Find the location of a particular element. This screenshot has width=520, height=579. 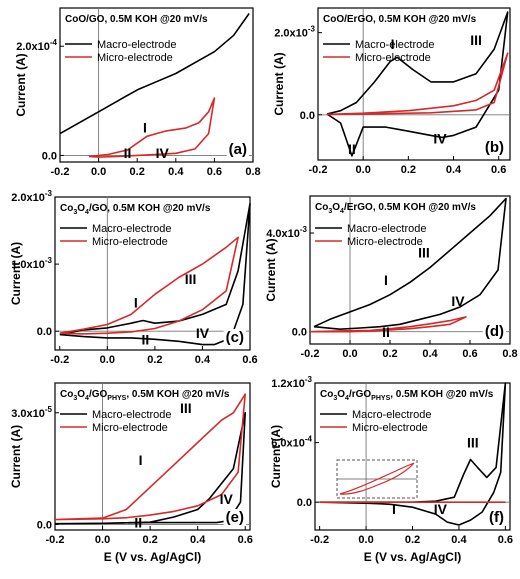

panel-title: Co3O4/ErGO, 0.5M KOH @20 mV/s is located at coordinates (395, 208).